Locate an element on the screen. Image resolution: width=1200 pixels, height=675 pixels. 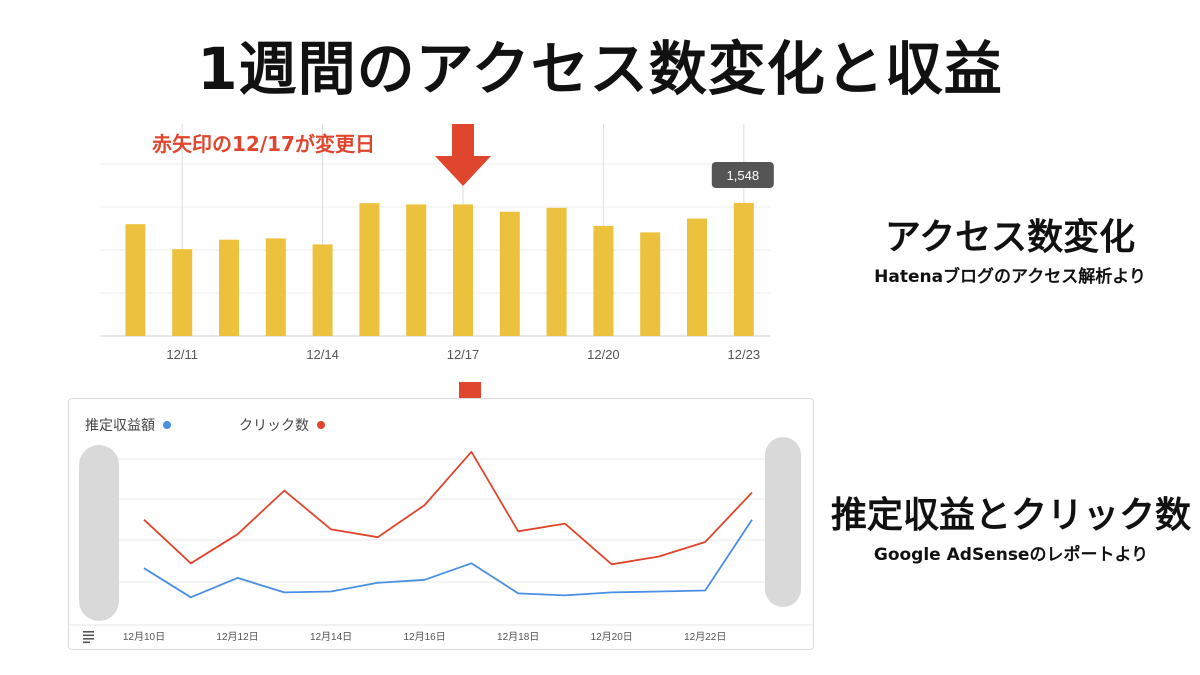
line-x-tick-label: 12月12日 is located at coordinates (237, 637).